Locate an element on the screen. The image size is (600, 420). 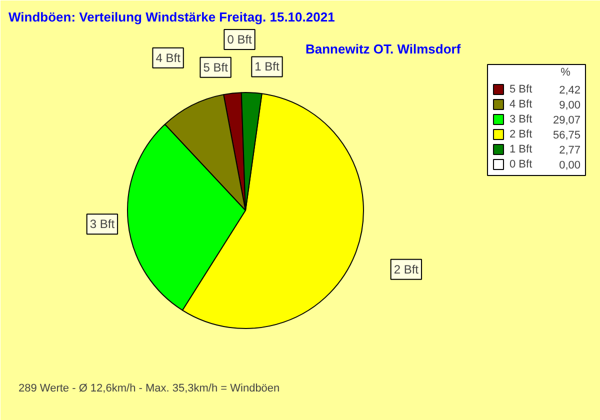
slice-label: 3 Bft is located at coordinates (103, 224).